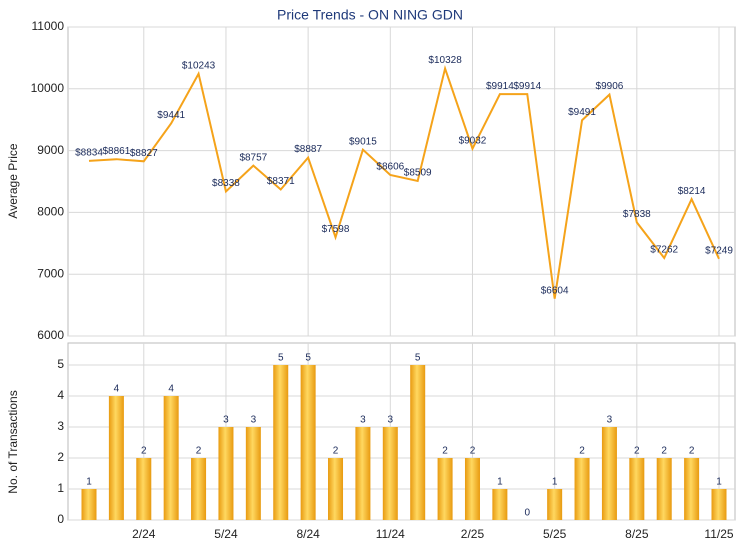 The height and width of the screenshot is (550, 740). What do you see at coordinates (60, 519) in the screenshot?
I see `y-tick-label: 0` at bounding box center [60, 519].